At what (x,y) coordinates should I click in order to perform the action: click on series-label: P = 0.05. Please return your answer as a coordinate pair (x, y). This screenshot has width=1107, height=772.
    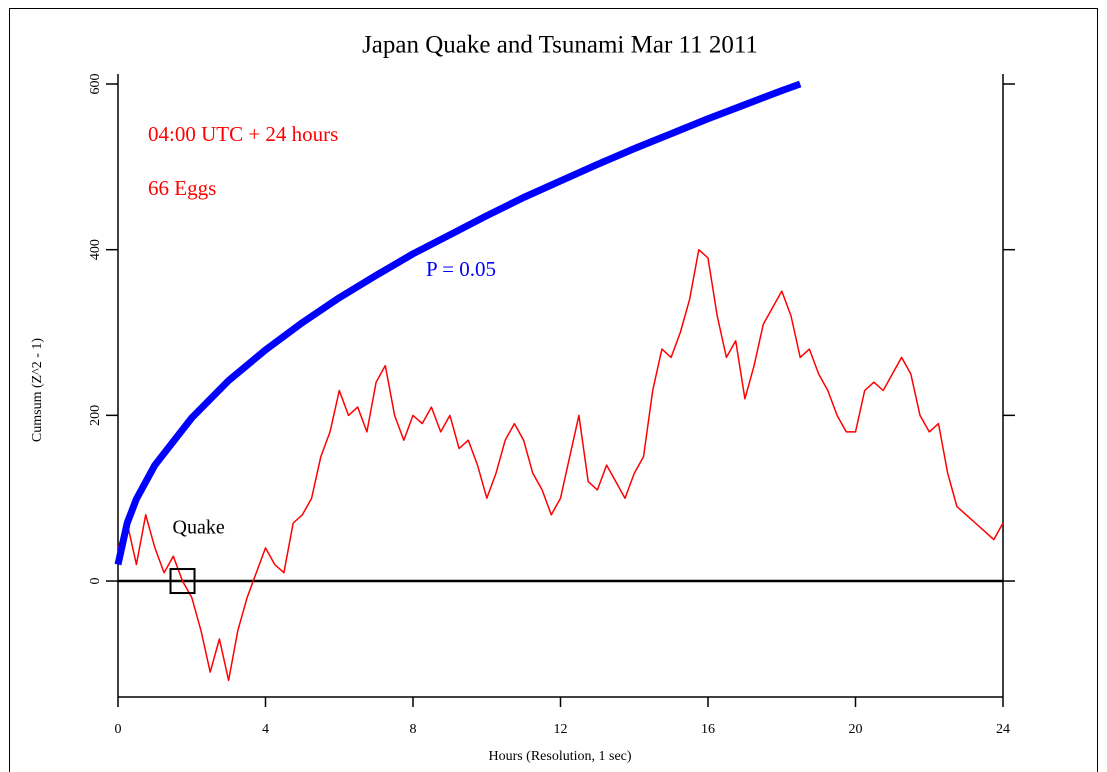
    Looking at the image, I should click on (461, 269).